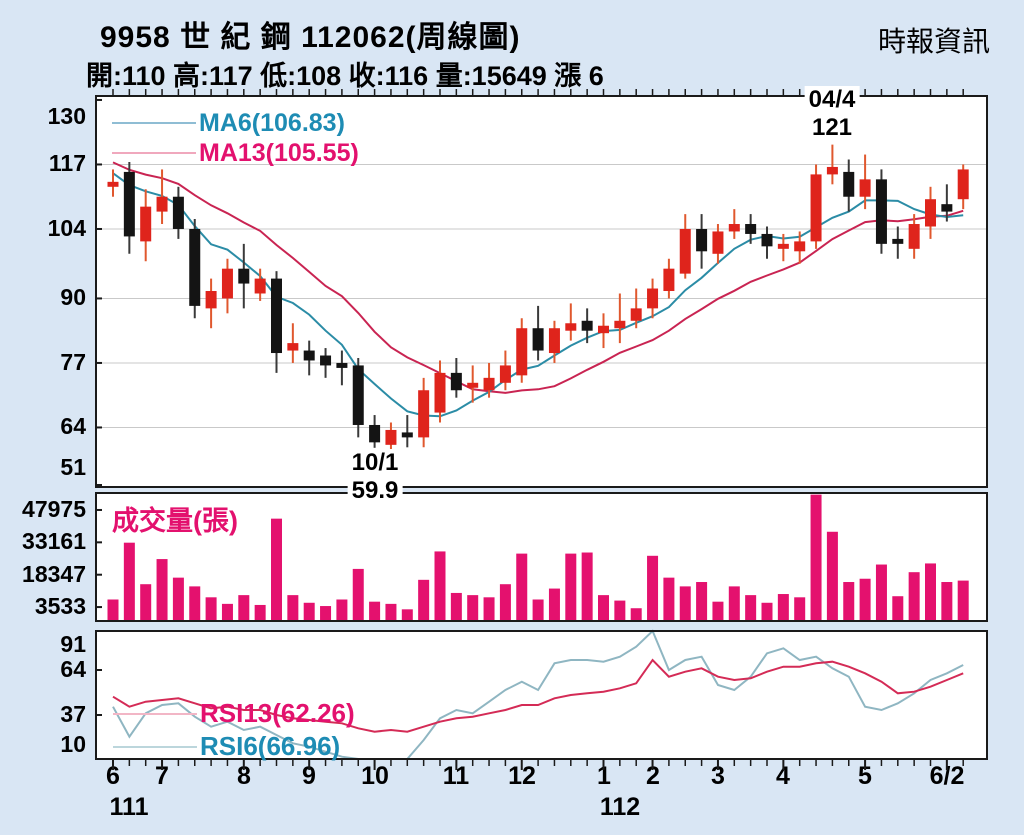  Describe the element at coordinates (73, 426) in the screenshot. I see `y-tick-label: 64` at that location.